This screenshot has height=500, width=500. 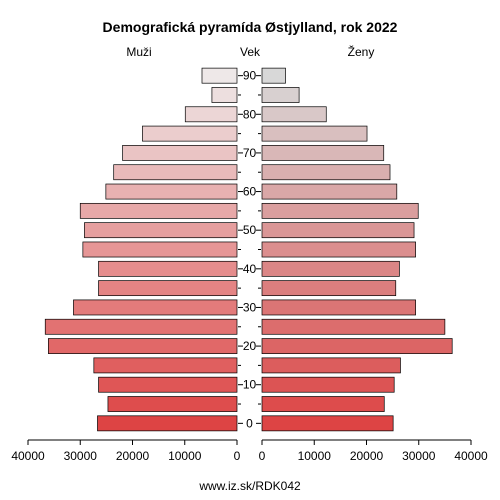 I want to click on female-x-tick-label: 30000, so click(x=419, y=456).